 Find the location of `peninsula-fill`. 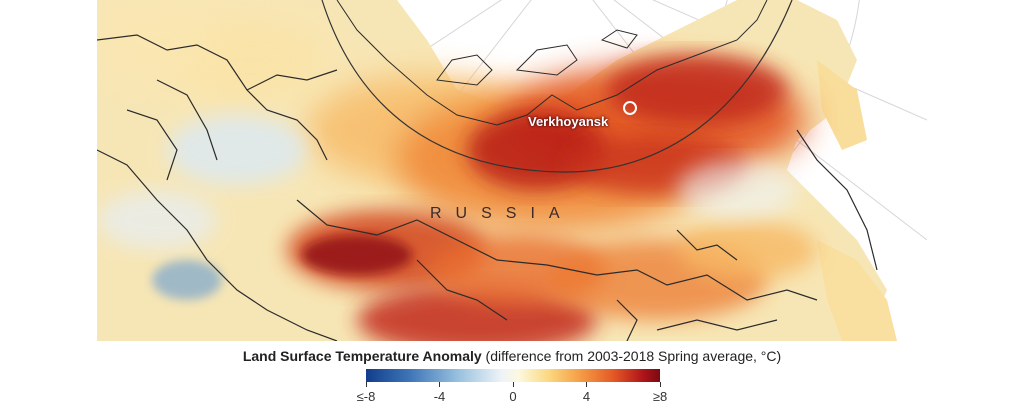

peninsula-fill is located at coordinates (857, 290).